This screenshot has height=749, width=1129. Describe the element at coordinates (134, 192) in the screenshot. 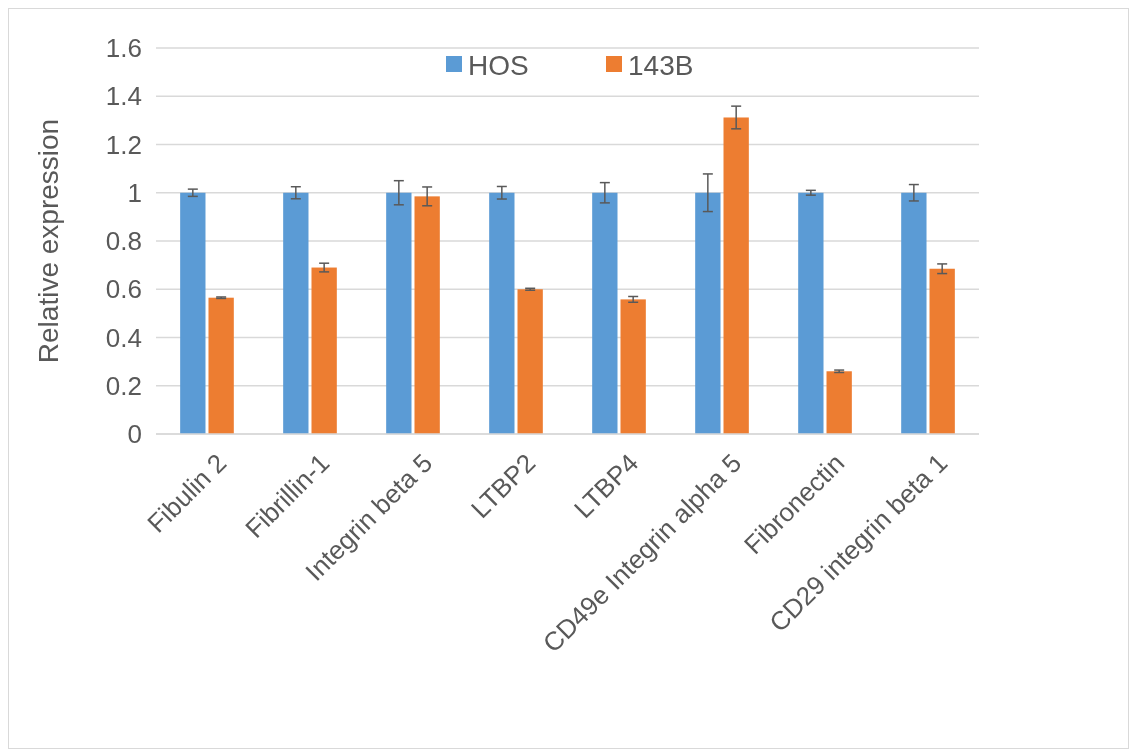

I see `y-tick-label: 1` at that location.